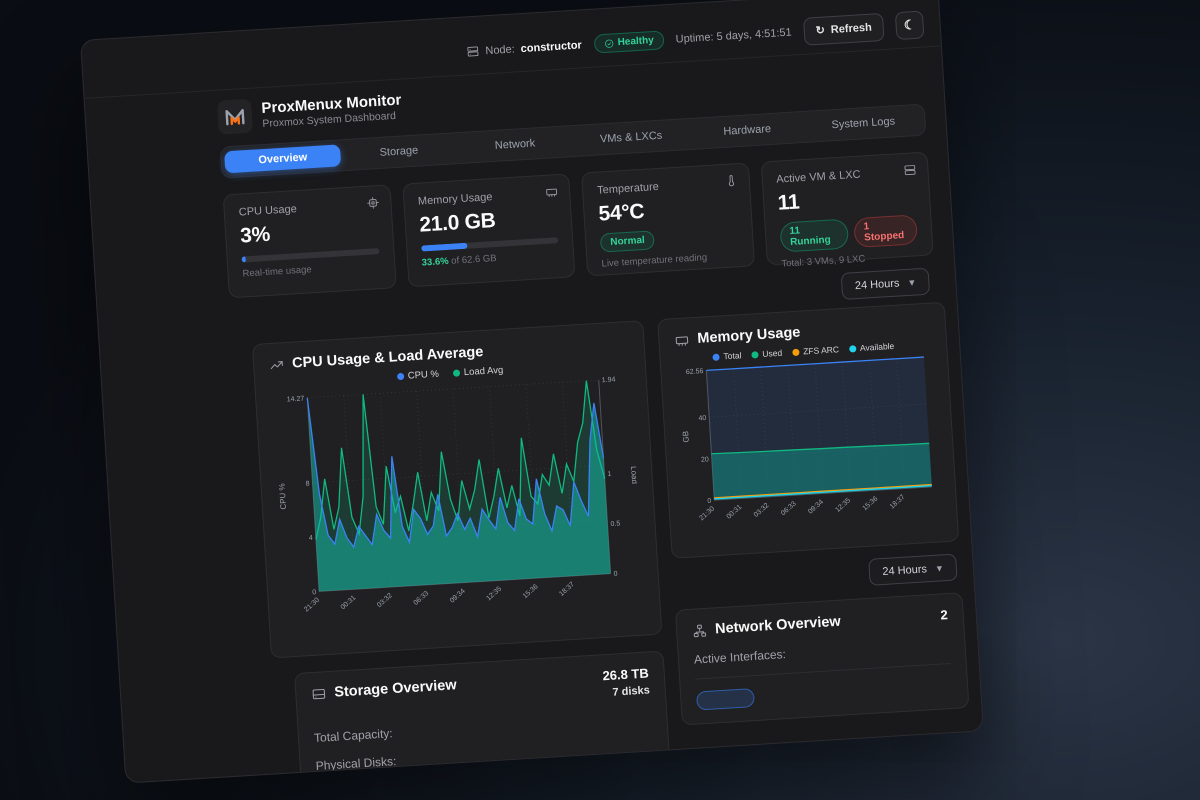 The height and width of the screenshot is (800, 1200). Describe the element at coordinates (621, 212) in the screenshot. I see `temperature-card-value: 54°C` at that location.